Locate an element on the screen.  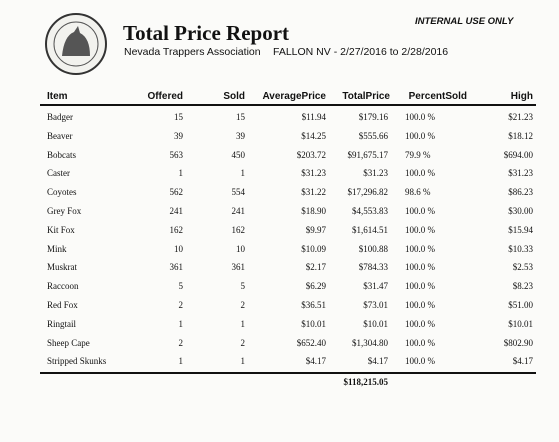
cell: $179.16 is located at coordinates (373, 117).